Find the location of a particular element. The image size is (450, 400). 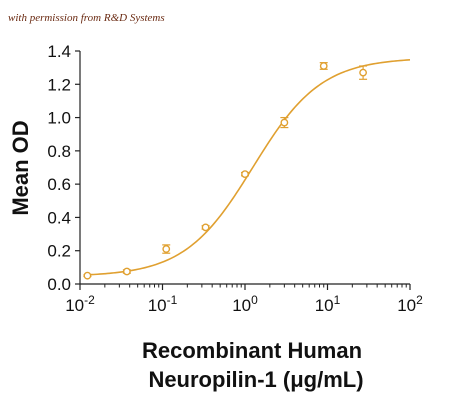

y-axis-title: Mean OD is located at coordinates (20, 167).